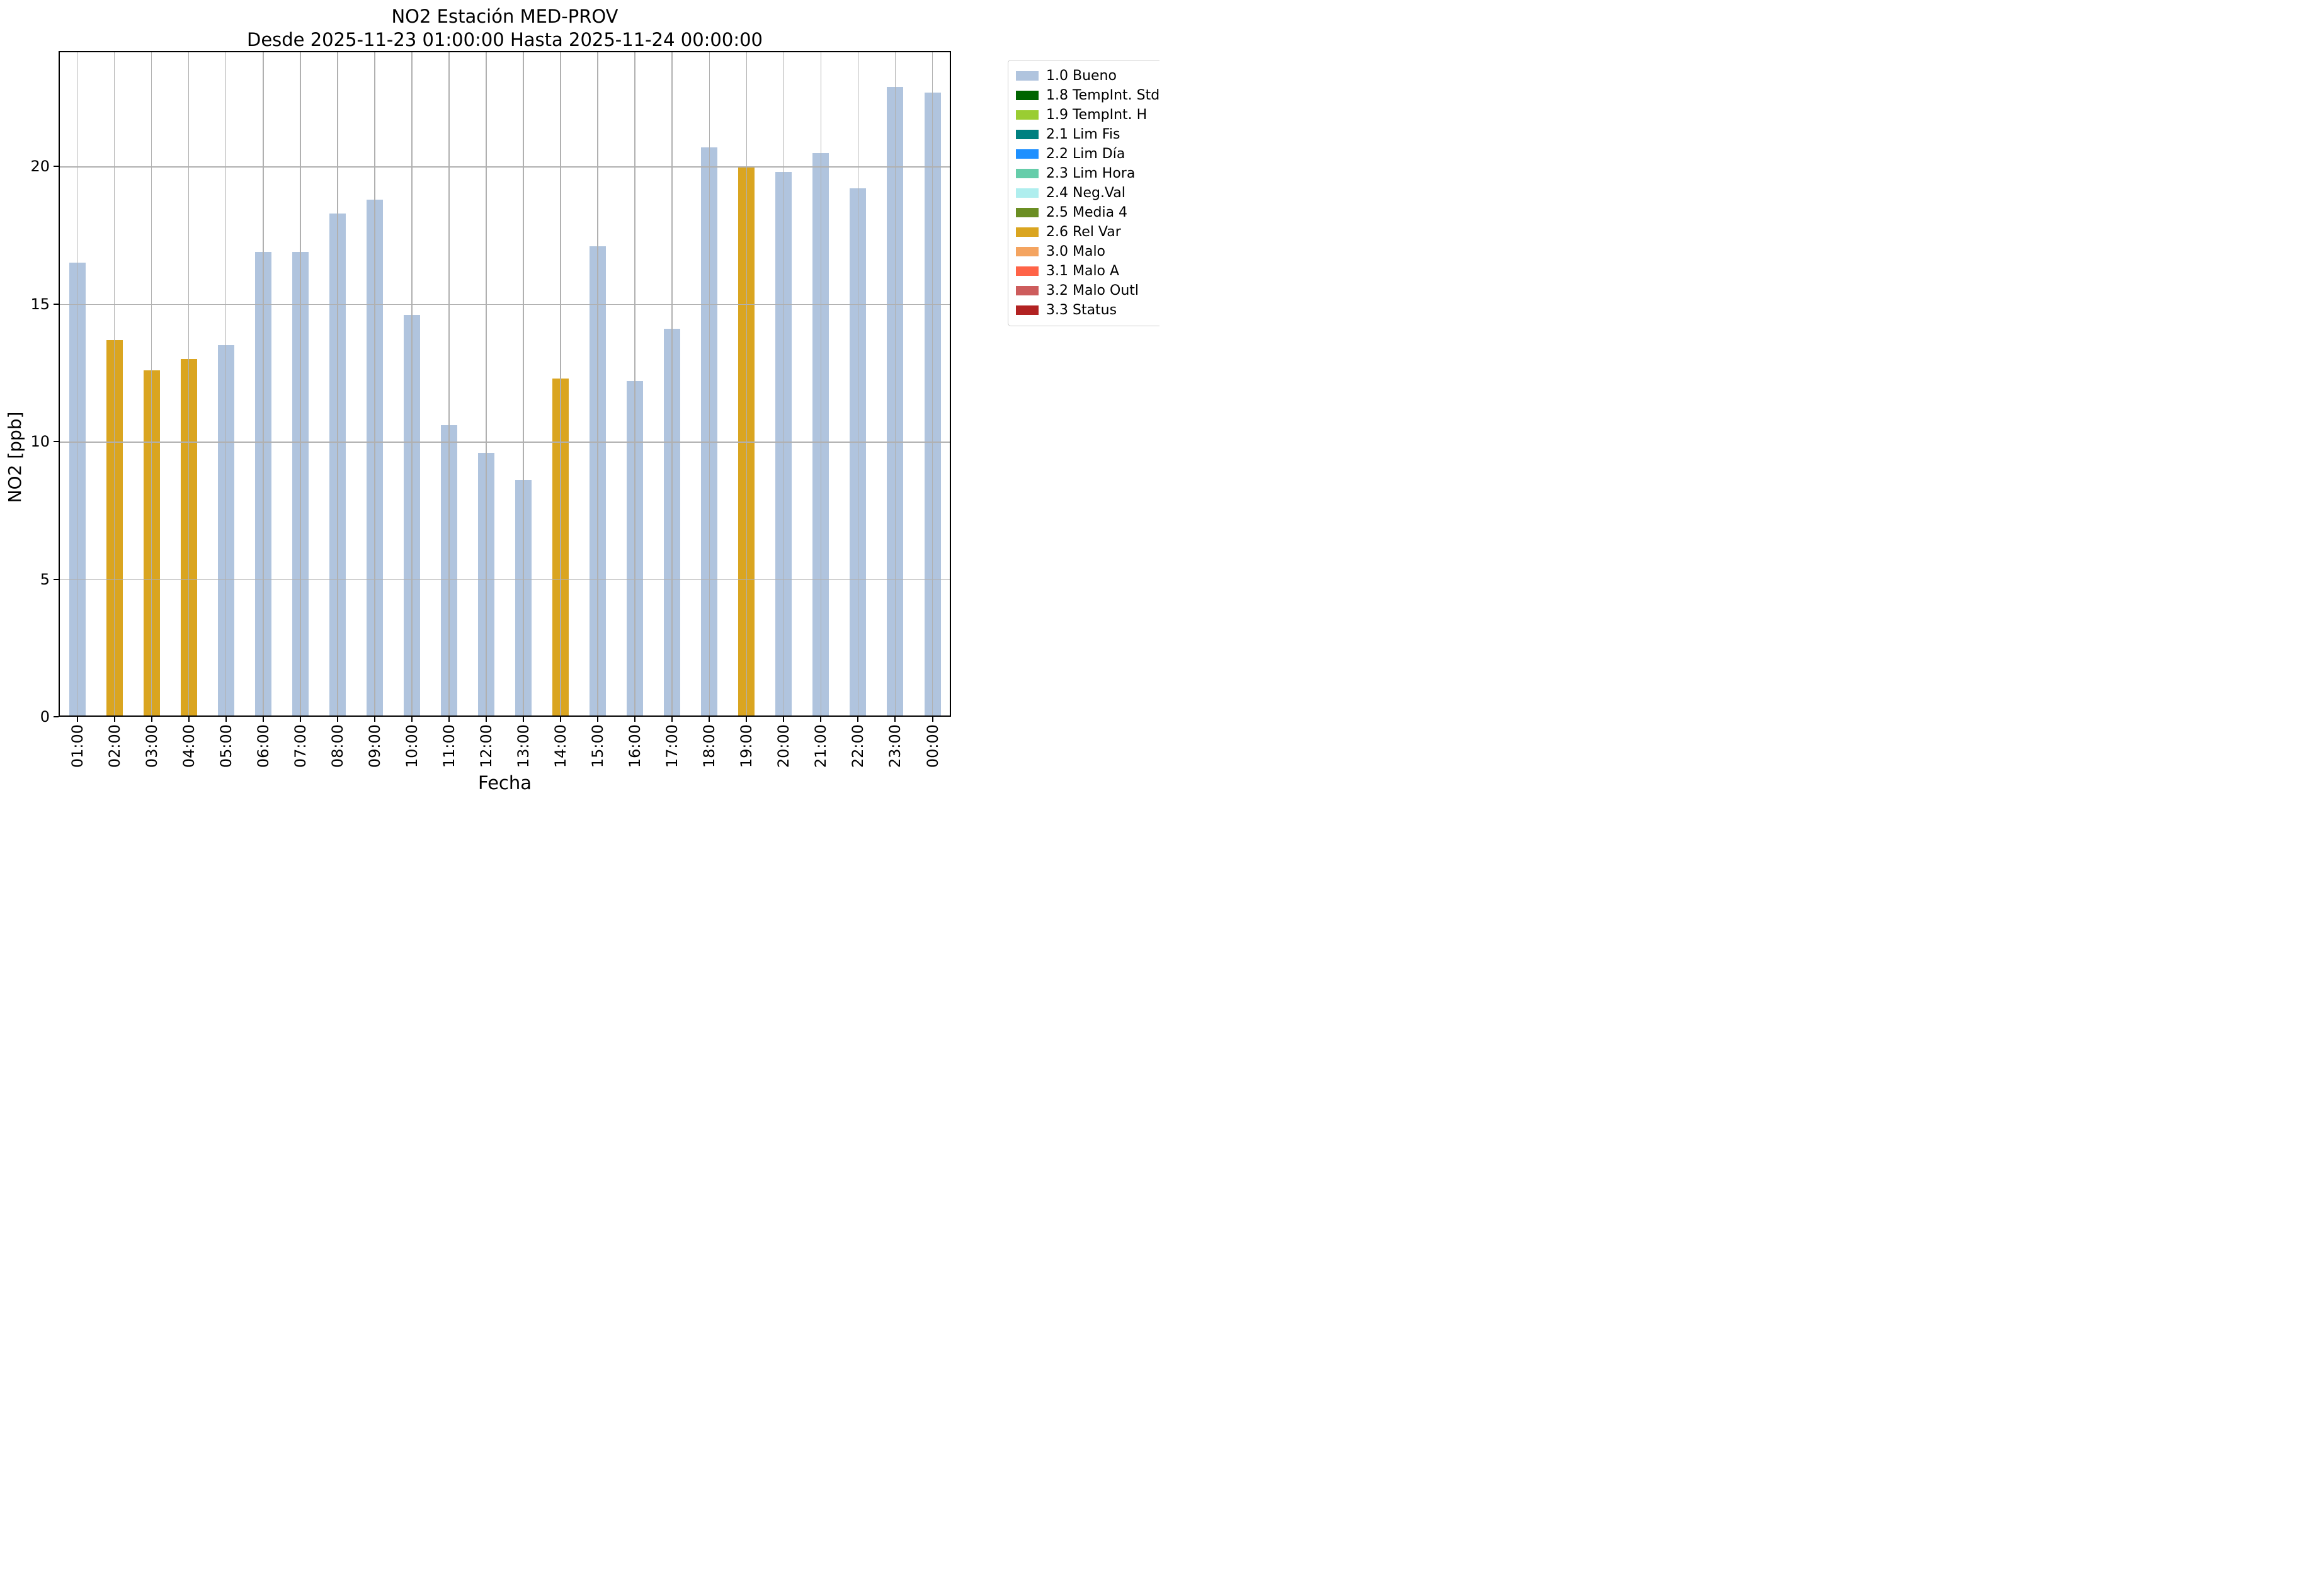 The height and width of the screenshot is (1596, 2319). I want to click on x-tick-label: 14:00, so click(561, 746).